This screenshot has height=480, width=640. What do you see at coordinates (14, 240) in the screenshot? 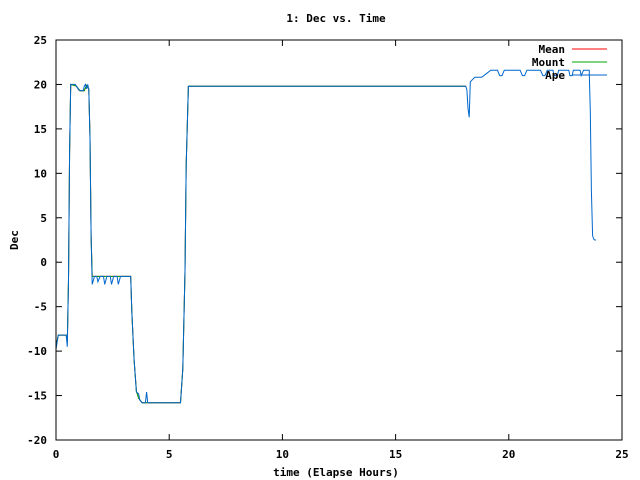
I see `y-axis-label: Dec` at bounding box center [14, 240].